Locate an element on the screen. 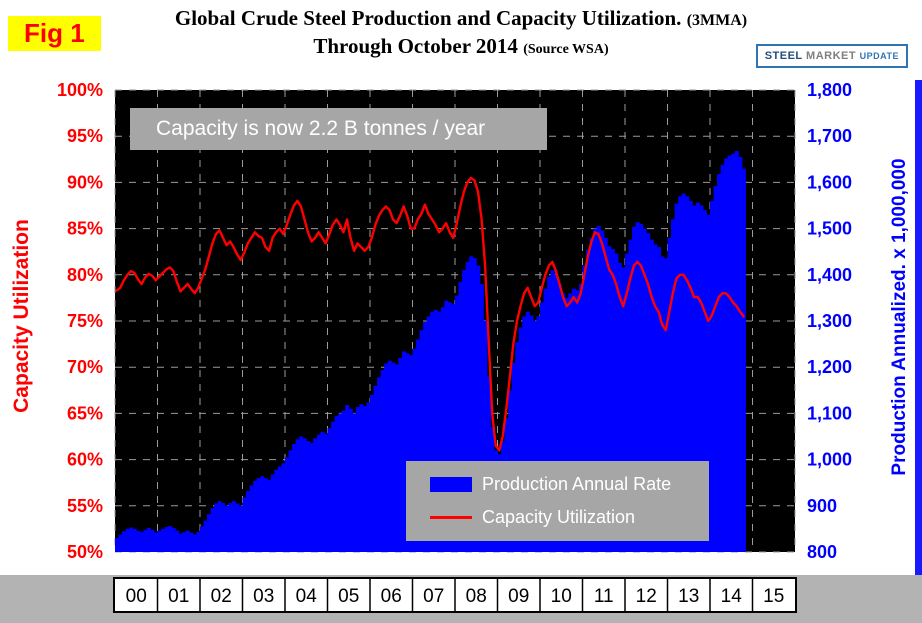  right-tick-label: 1,800 is located at coordinates (829, 90).